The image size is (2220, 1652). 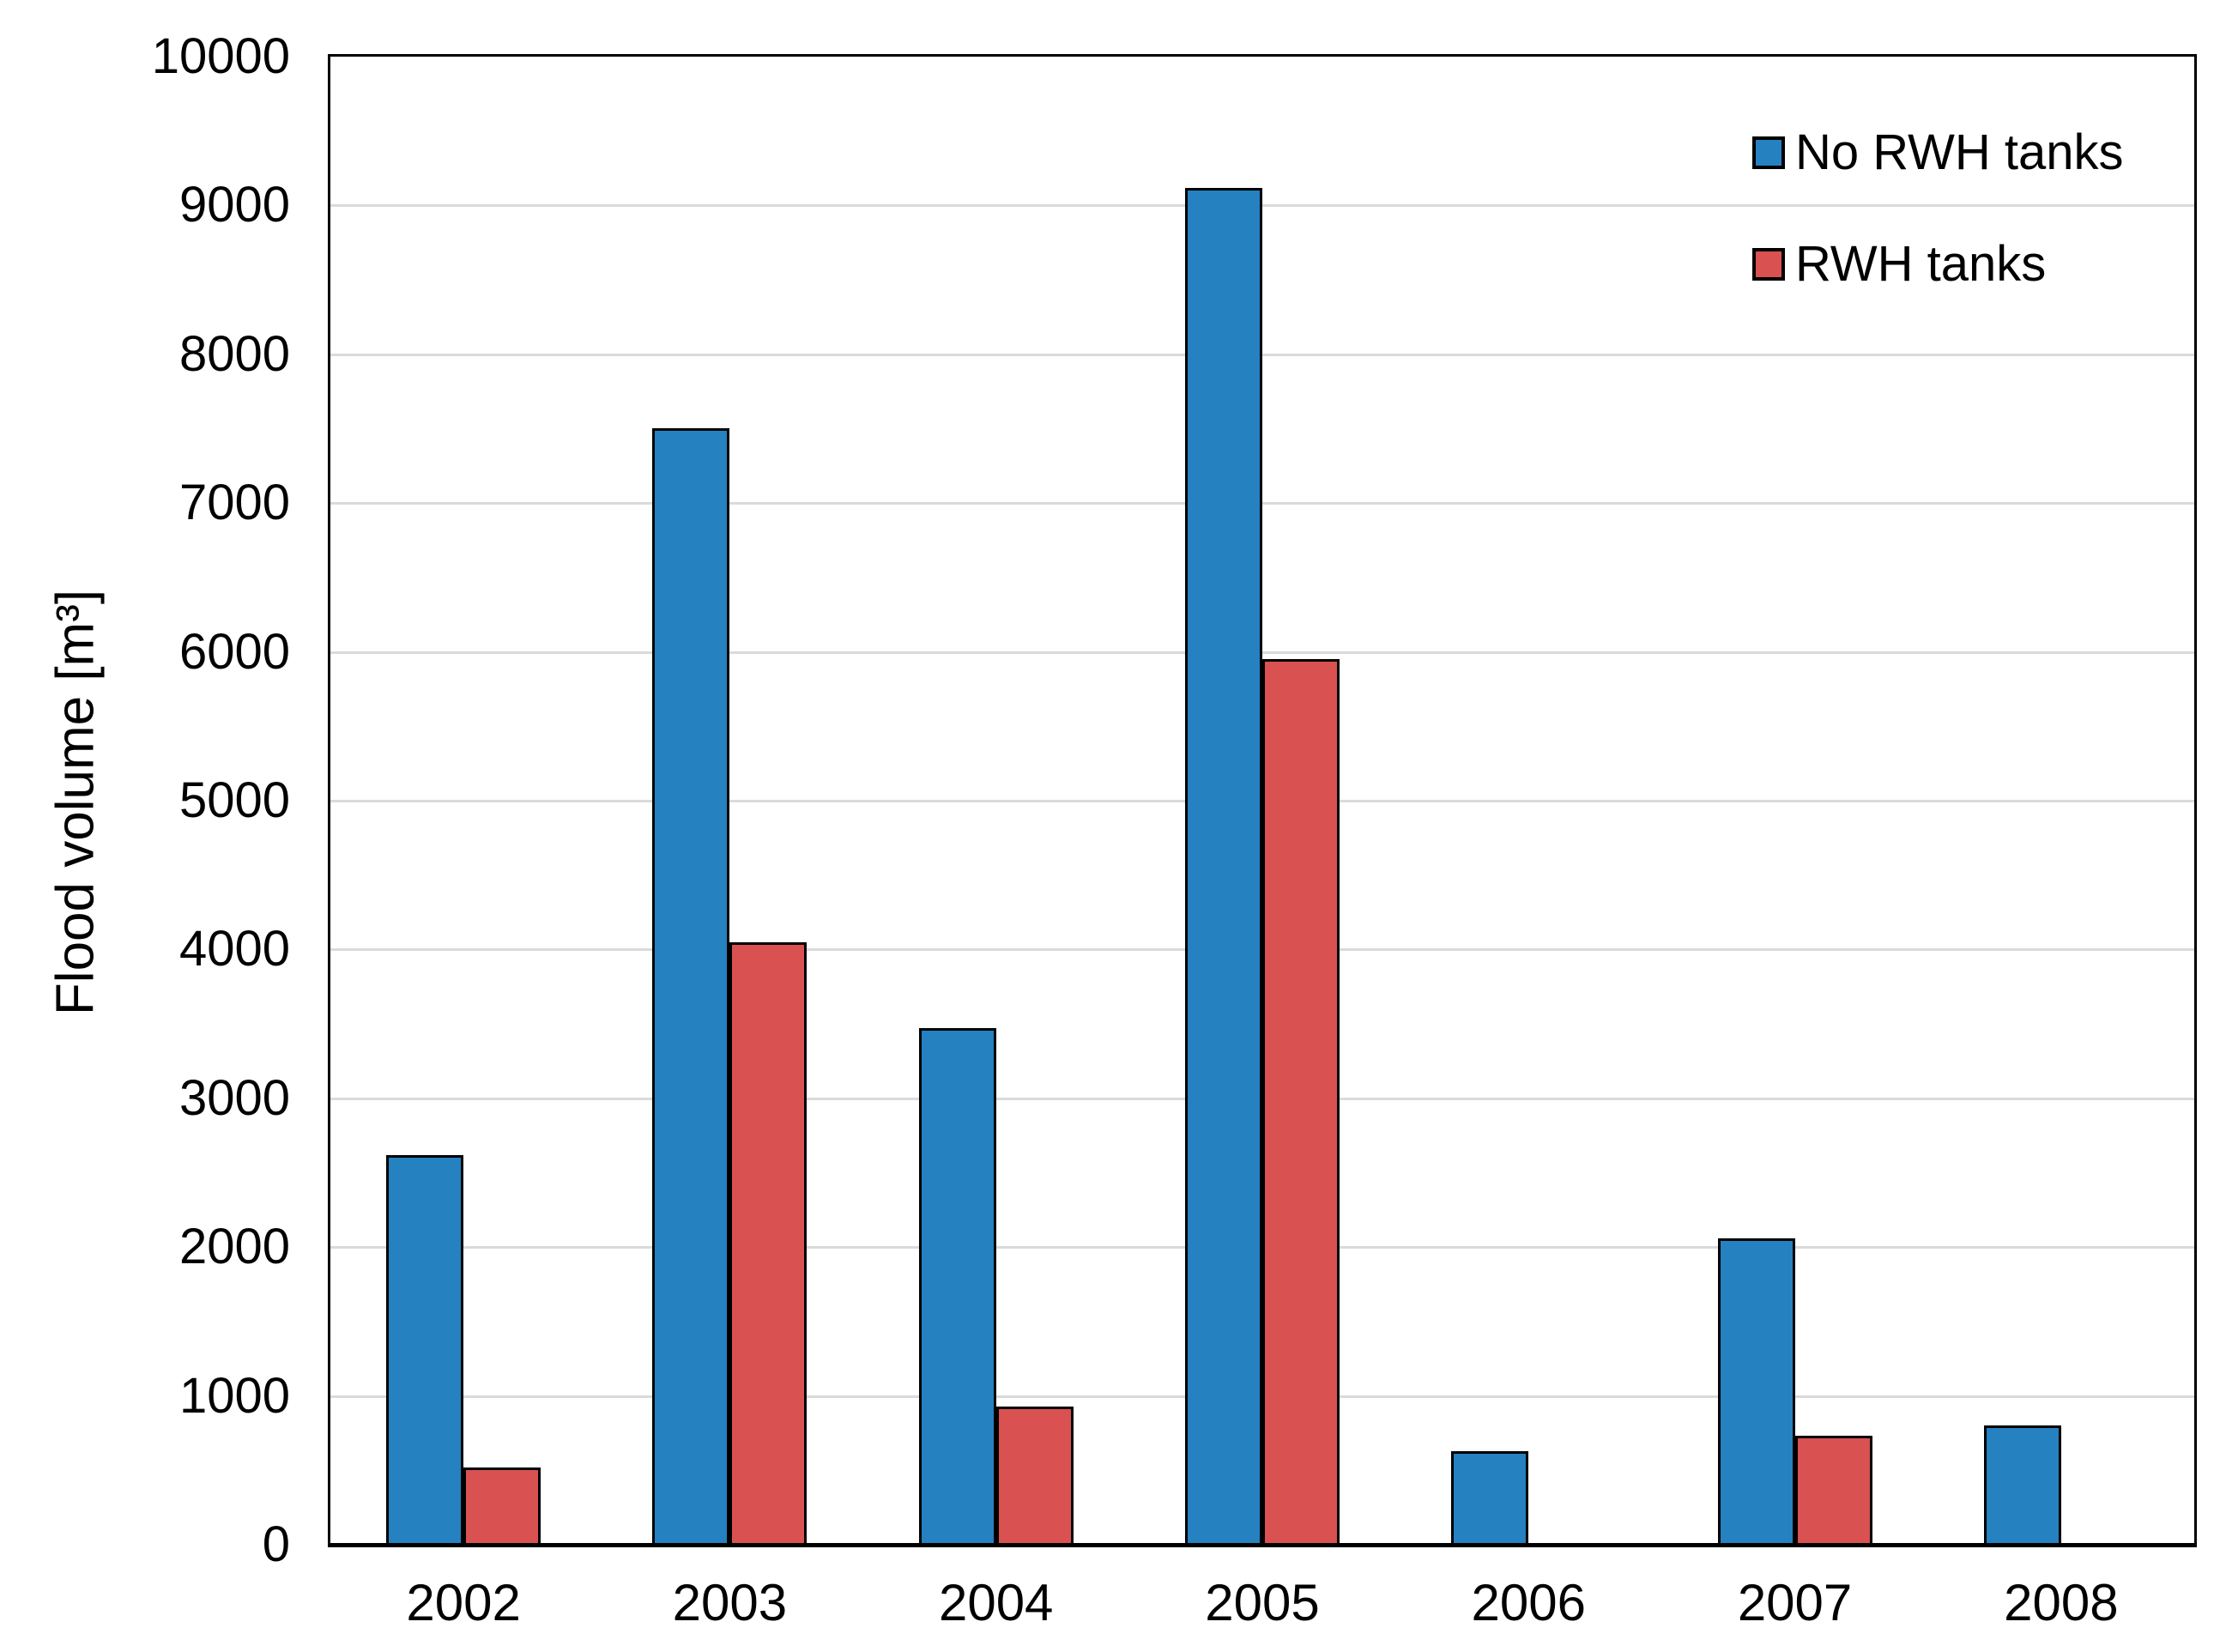 I want to click on x-tick-label-2003: 2003, so click(x=730, y=1602).